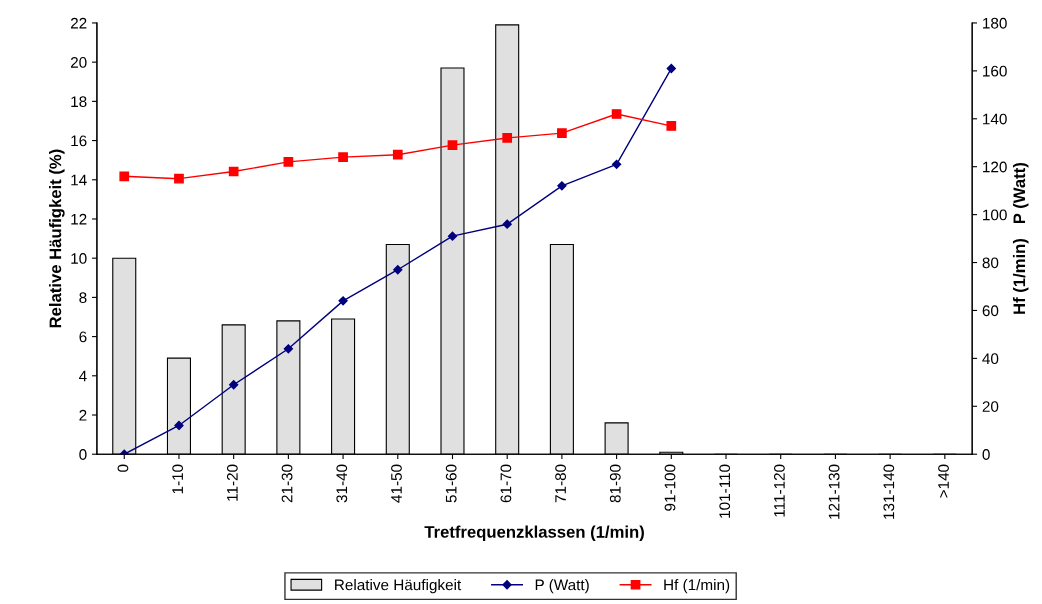 The width and height of the screenshot is (1042, 604). I want to click on y-tick-label: 20, so click(78, 62).